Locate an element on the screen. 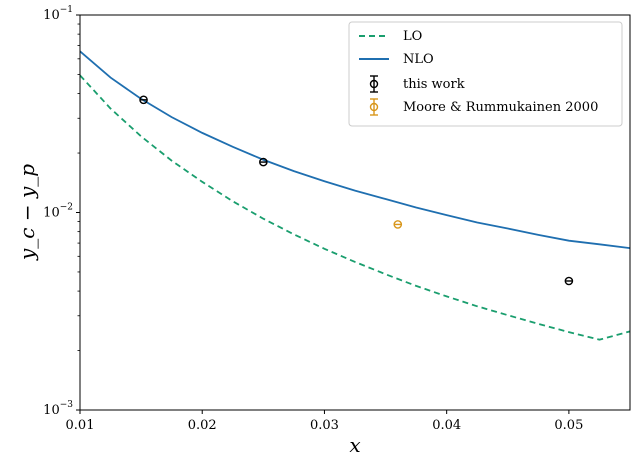 This screenshot has height=459, width=632. y-tick-label: 10⁻¹ is located at coordinates (58, 14).